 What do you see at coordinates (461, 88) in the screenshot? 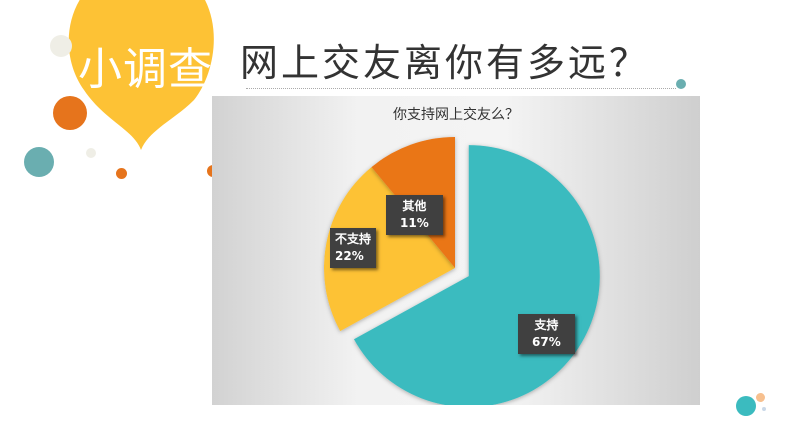
I see `title-divider` at bounding box center [461, 88].